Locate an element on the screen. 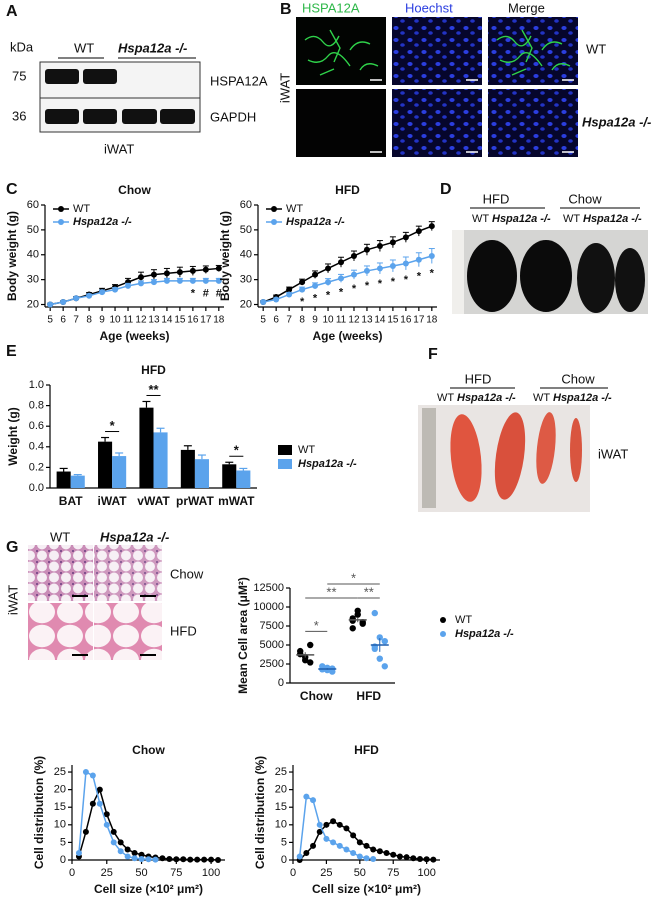  y-tick-label: 50 is located at coordinates (246, 230).